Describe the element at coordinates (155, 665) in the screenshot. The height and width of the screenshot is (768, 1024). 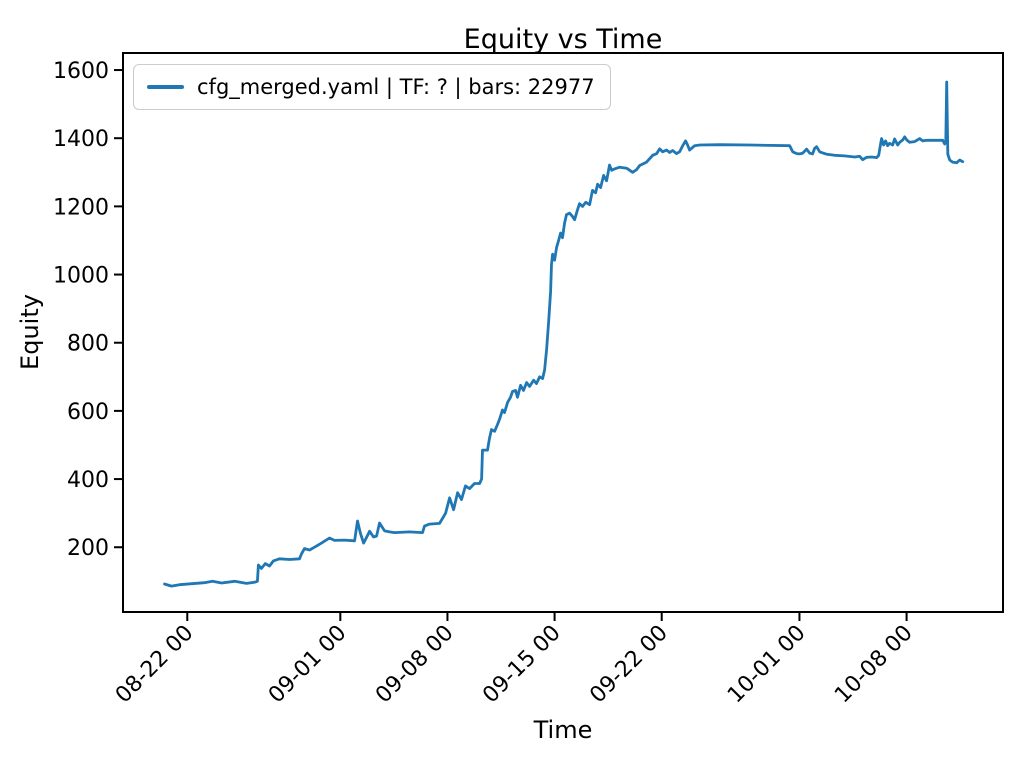
I see `x-tick-label: 08-22 00` at that location.